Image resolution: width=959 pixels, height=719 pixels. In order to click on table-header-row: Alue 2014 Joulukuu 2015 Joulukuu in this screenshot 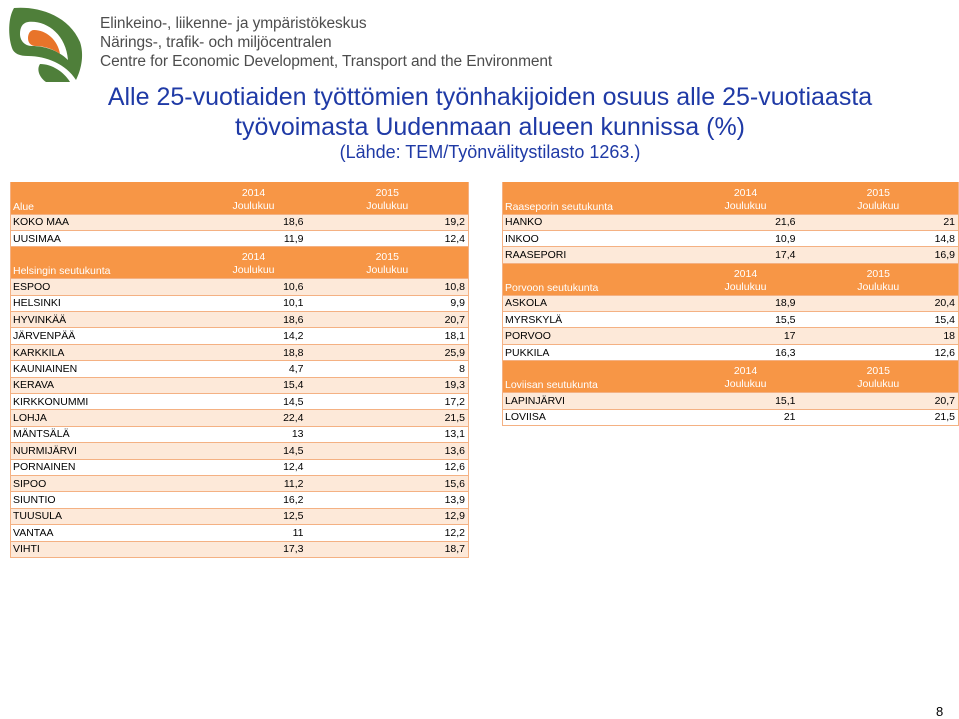, I will do `click(239, 198)`.